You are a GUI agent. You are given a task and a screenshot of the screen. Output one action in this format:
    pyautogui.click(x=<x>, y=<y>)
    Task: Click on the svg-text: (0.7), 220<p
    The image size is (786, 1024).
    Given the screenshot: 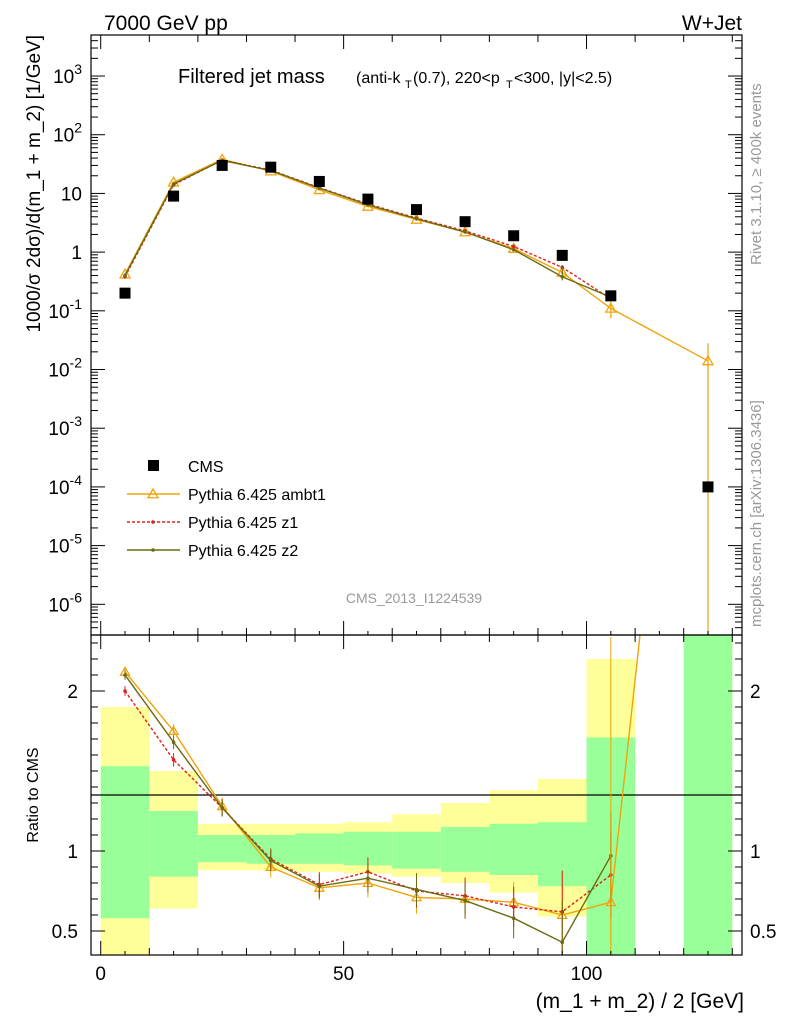 What is the action you would take?
    pyautogui.click(x=456, y=78)
    